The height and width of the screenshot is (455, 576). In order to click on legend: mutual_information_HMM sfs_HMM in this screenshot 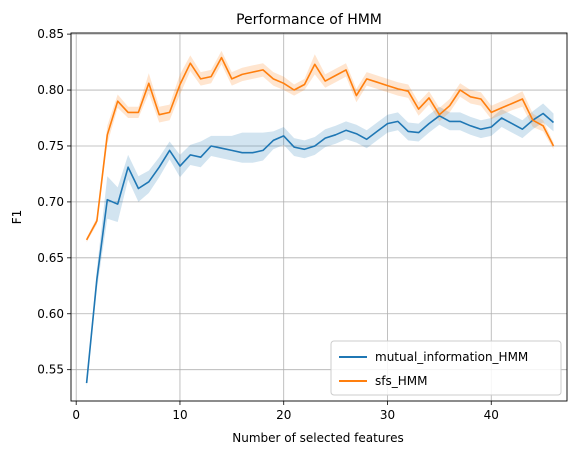, I will do `click(446, 368)`.